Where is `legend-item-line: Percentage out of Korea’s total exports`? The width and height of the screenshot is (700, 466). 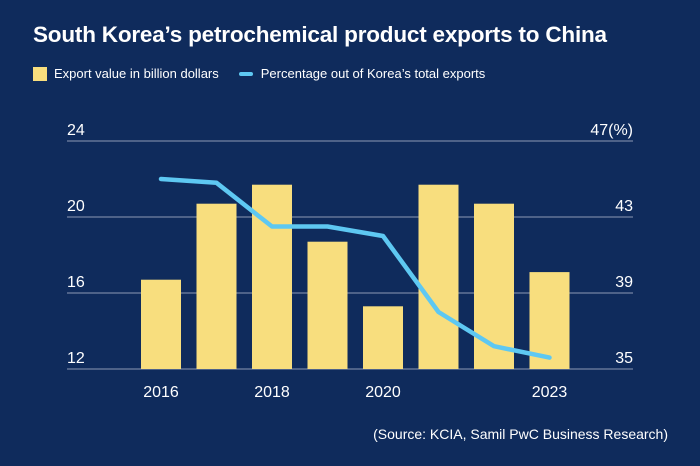 legend-item-line: Percentage out of Korea’s total exports is located at coordinates (362, 73).